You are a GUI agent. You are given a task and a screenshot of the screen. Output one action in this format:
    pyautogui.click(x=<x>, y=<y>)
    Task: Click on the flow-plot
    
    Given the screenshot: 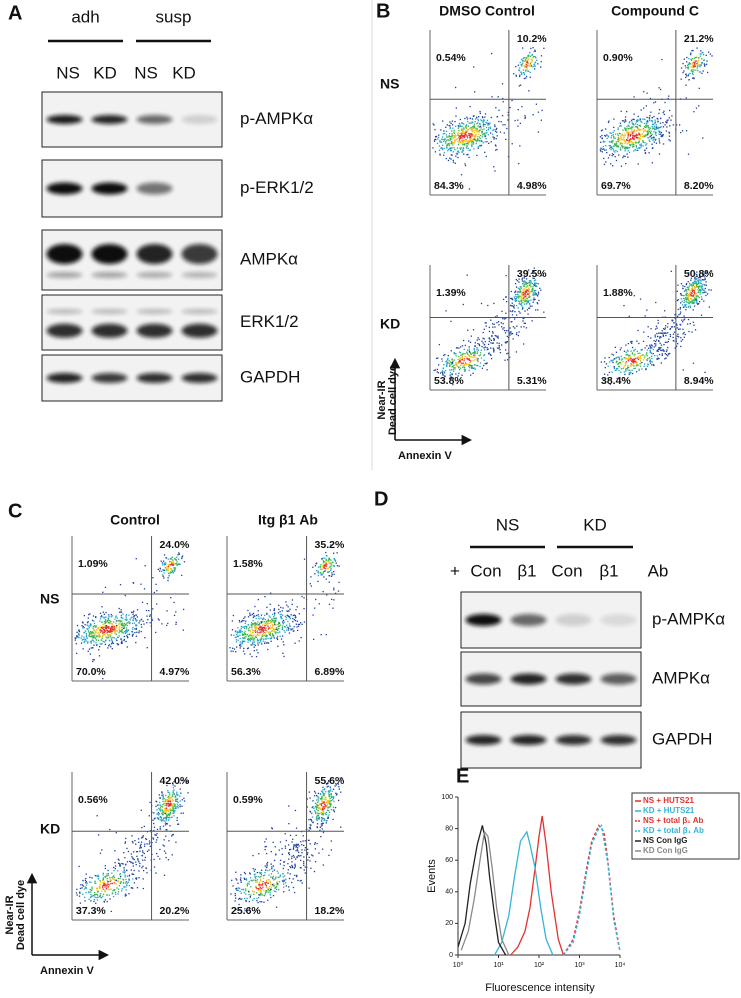 What is the action you would take?
    pyautogui.click(x=655, y=327)
    